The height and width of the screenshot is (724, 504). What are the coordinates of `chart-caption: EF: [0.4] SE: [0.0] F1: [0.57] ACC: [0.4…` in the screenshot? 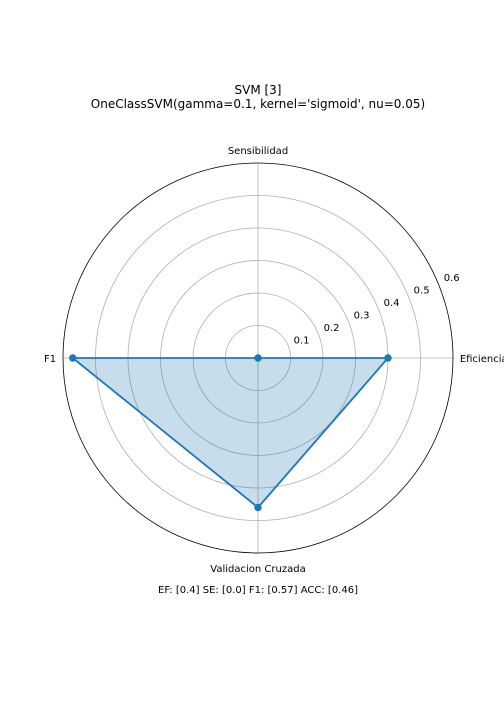 It's located at (258, 590).